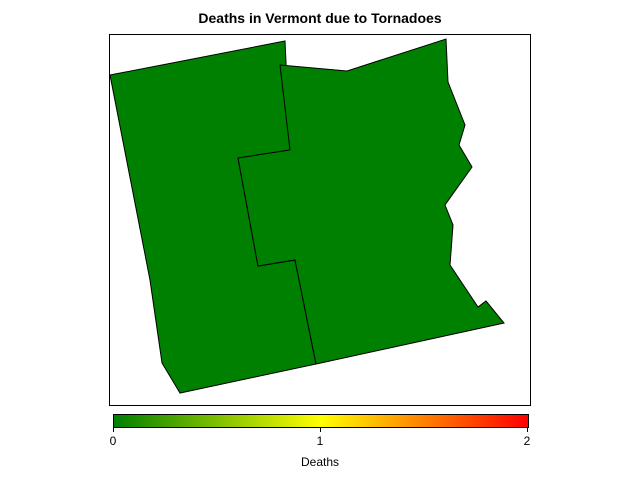 The image size is (640, 480). Describe the element at coordinates (527, 441) in the screenshot. I see `legend-tick-label-2: 2` at that location.